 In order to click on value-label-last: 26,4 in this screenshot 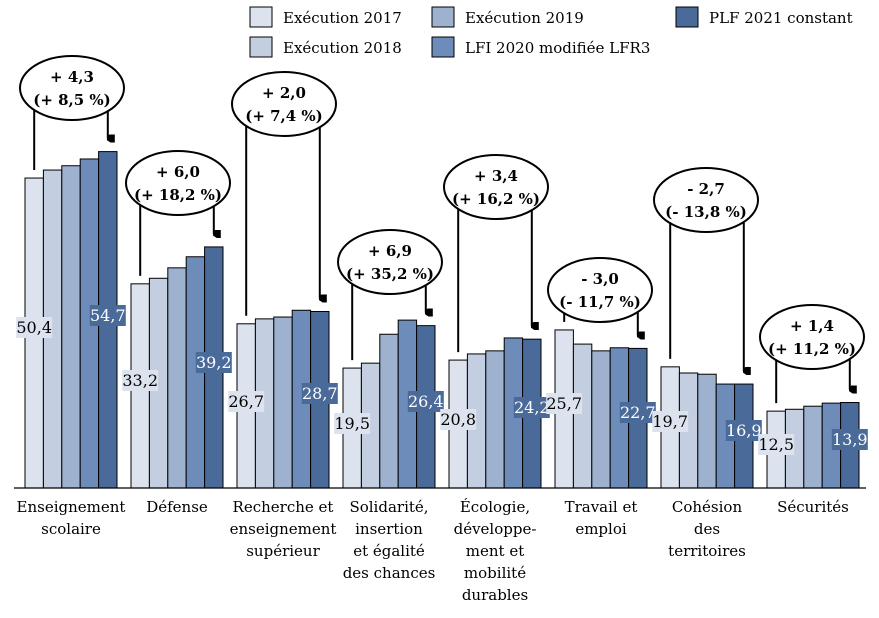, I will do `click(426, 401)`.